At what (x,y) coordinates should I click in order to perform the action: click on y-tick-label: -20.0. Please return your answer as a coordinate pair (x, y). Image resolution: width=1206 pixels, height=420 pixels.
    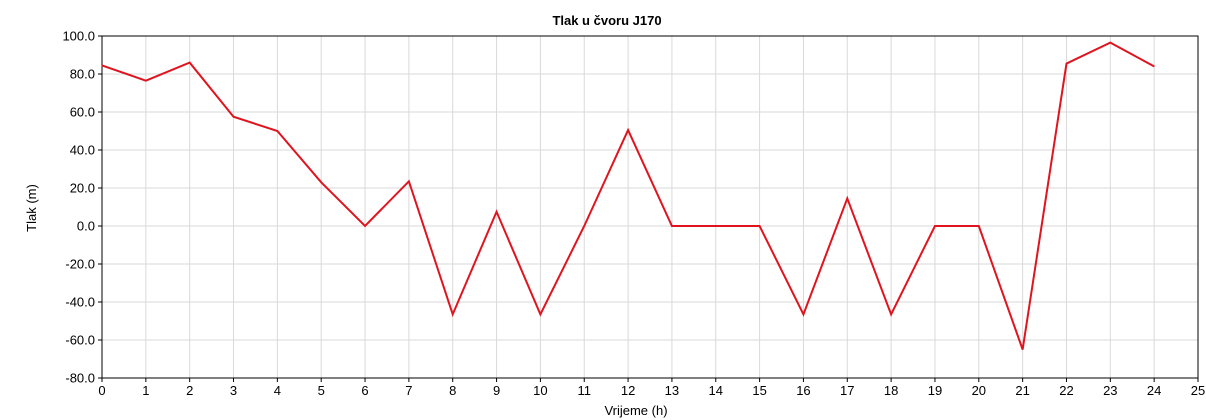
    Looking at the image, I should click on (80, 264).